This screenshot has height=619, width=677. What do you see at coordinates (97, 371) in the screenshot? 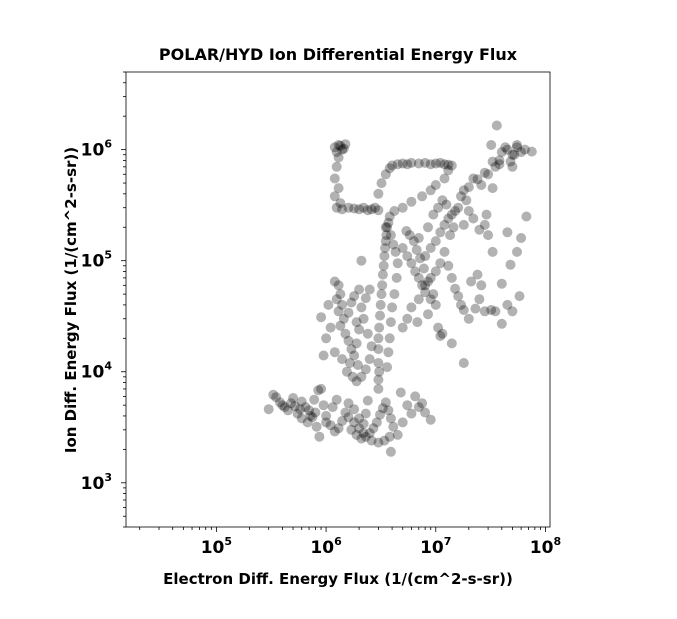
I see `y-tick-label: 104` at bounding box center [97, 371].